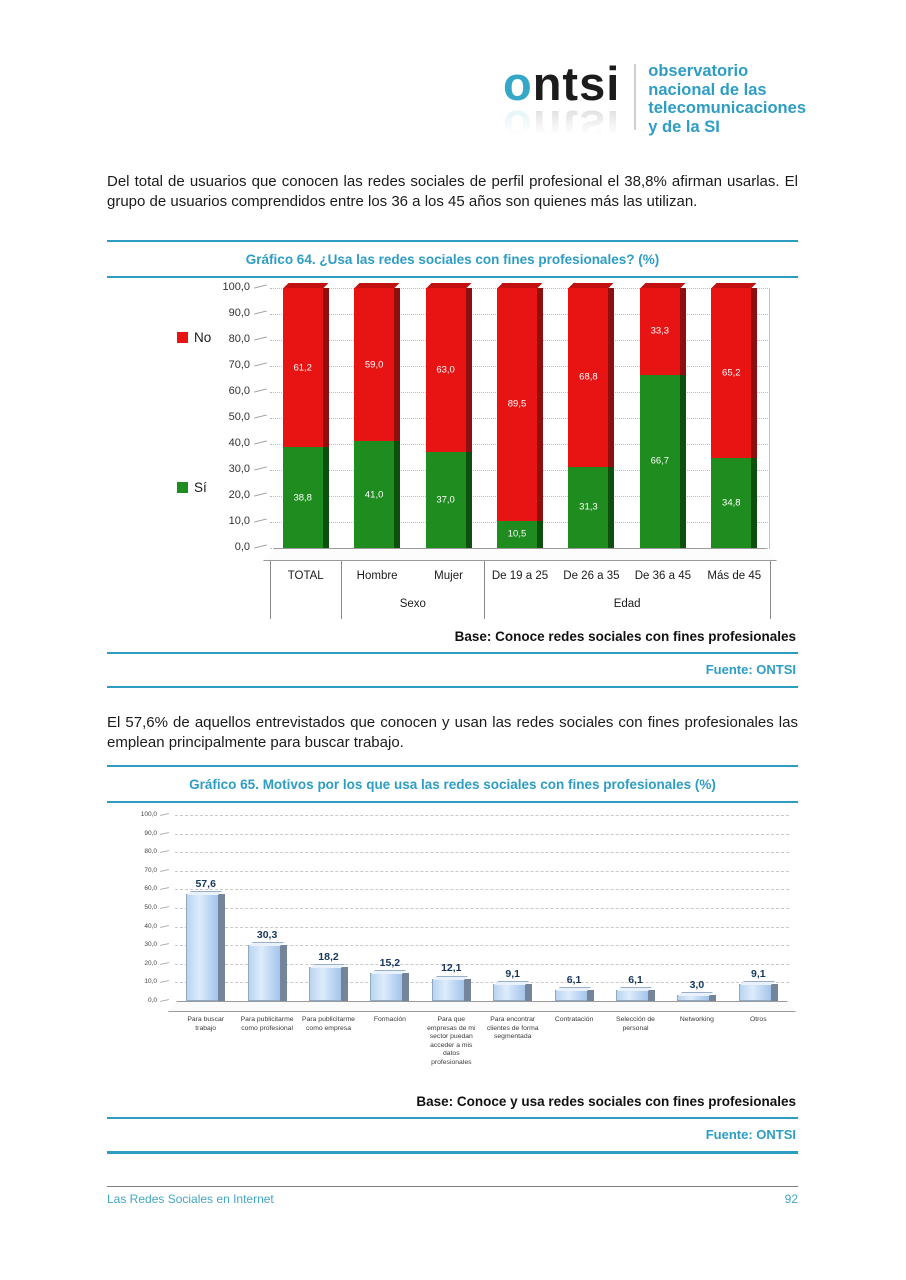 The height and width of the screenshot is (1280, 906). What do you see at coordinates (150, 870) in the screenshot?
I see `y-axis-tick-label: 70,0` at bounding box center [150, 870].